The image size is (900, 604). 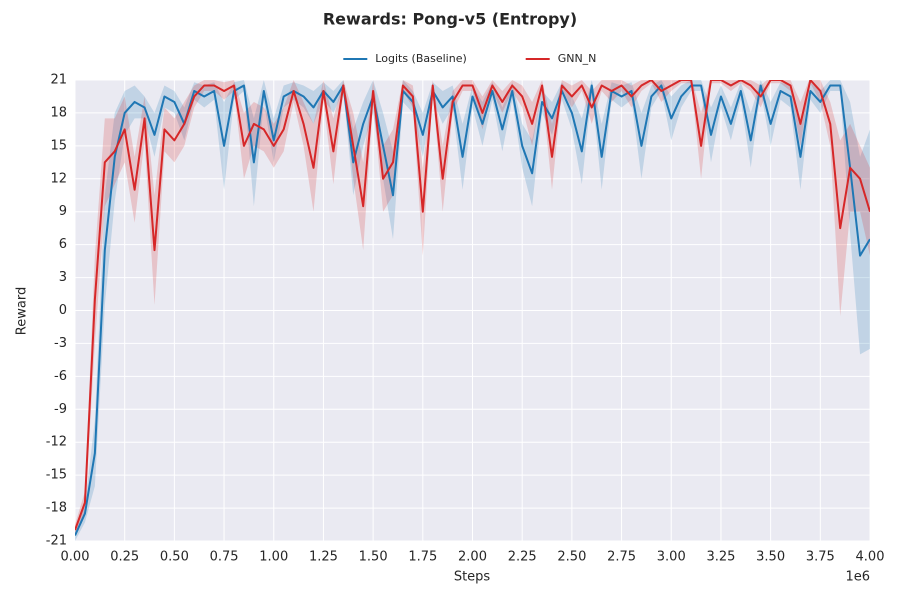 I want to click on x-offset-label: 1e6, so click(x=857, y=577).